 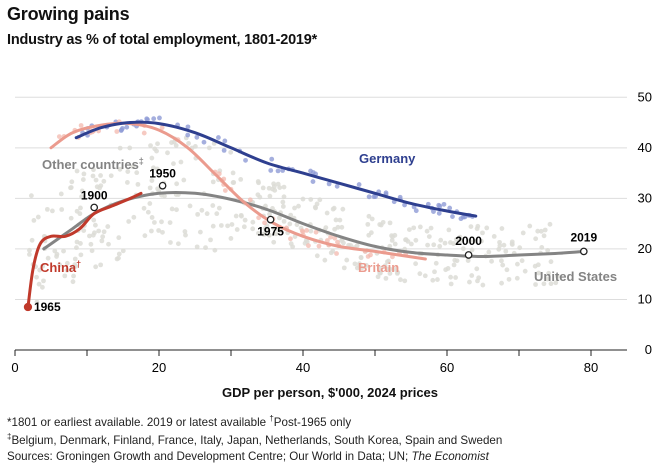 What do you see at coordinates (94, 207) in the screenshot?
I see `annotation-point` at bounding box center [94, 207].